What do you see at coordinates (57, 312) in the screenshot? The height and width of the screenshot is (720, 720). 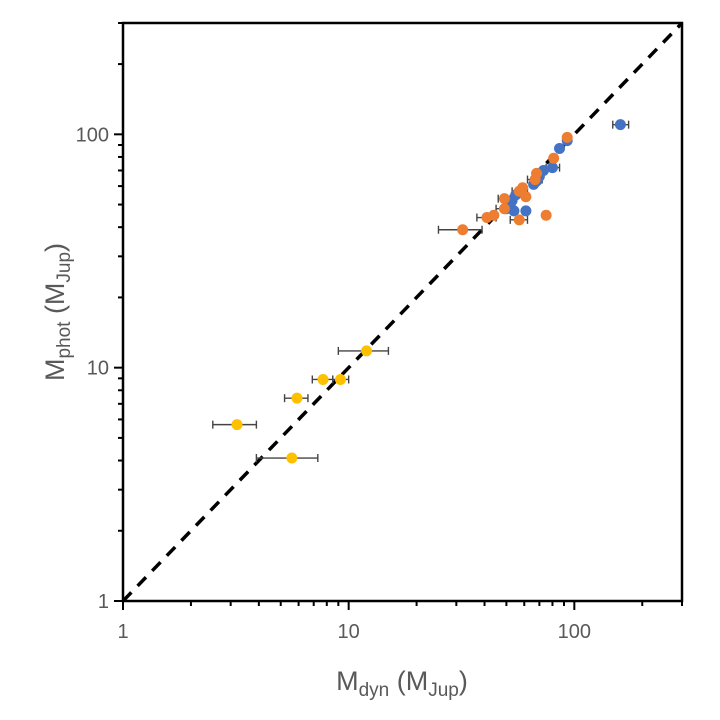 I see `y-axis-title: Mphot (MJup)` at bounding box center [57, 312].